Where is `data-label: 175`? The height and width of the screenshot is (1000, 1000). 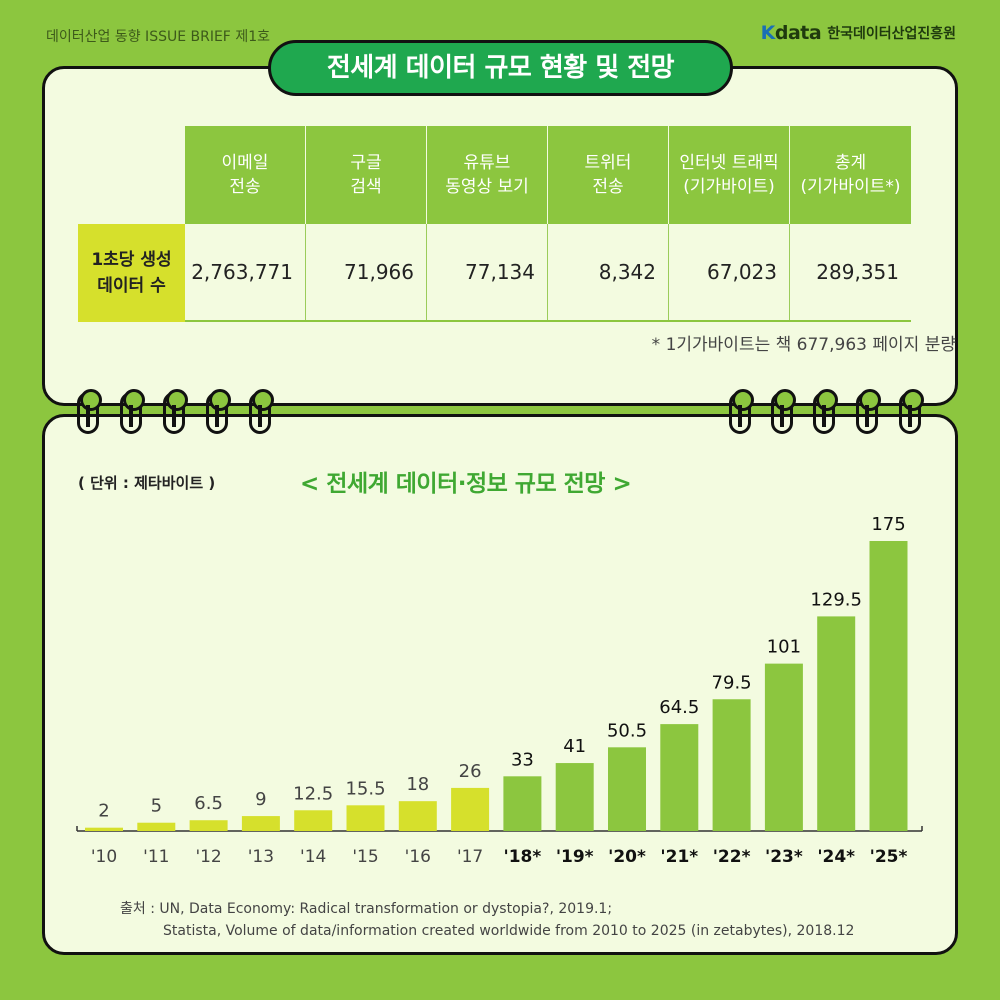 data-label: 175 is located at coordinates (888, 524).